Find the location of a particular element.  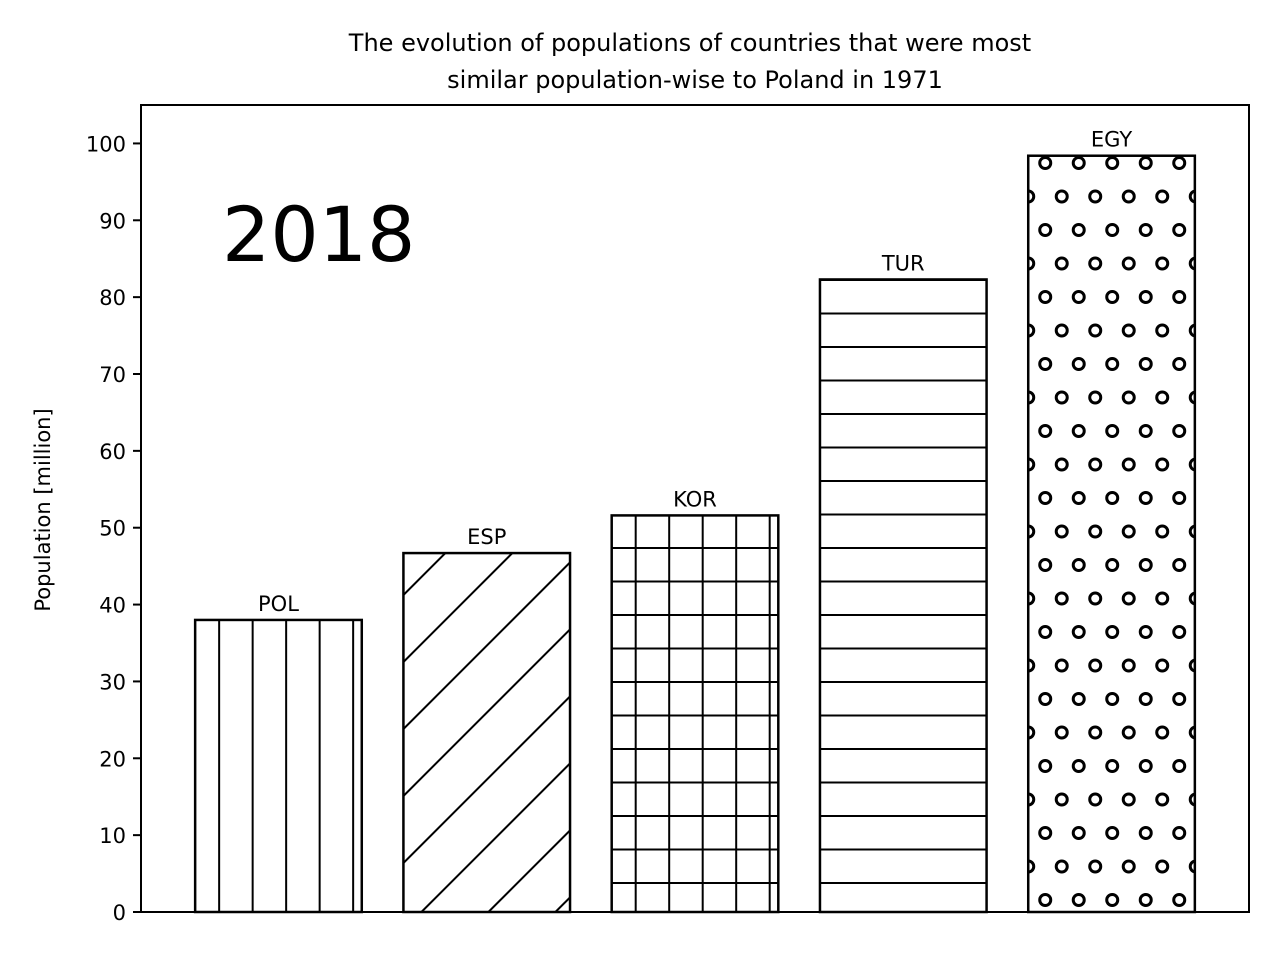

bar-label-kor: KOR is located at coordinates (695, 499).